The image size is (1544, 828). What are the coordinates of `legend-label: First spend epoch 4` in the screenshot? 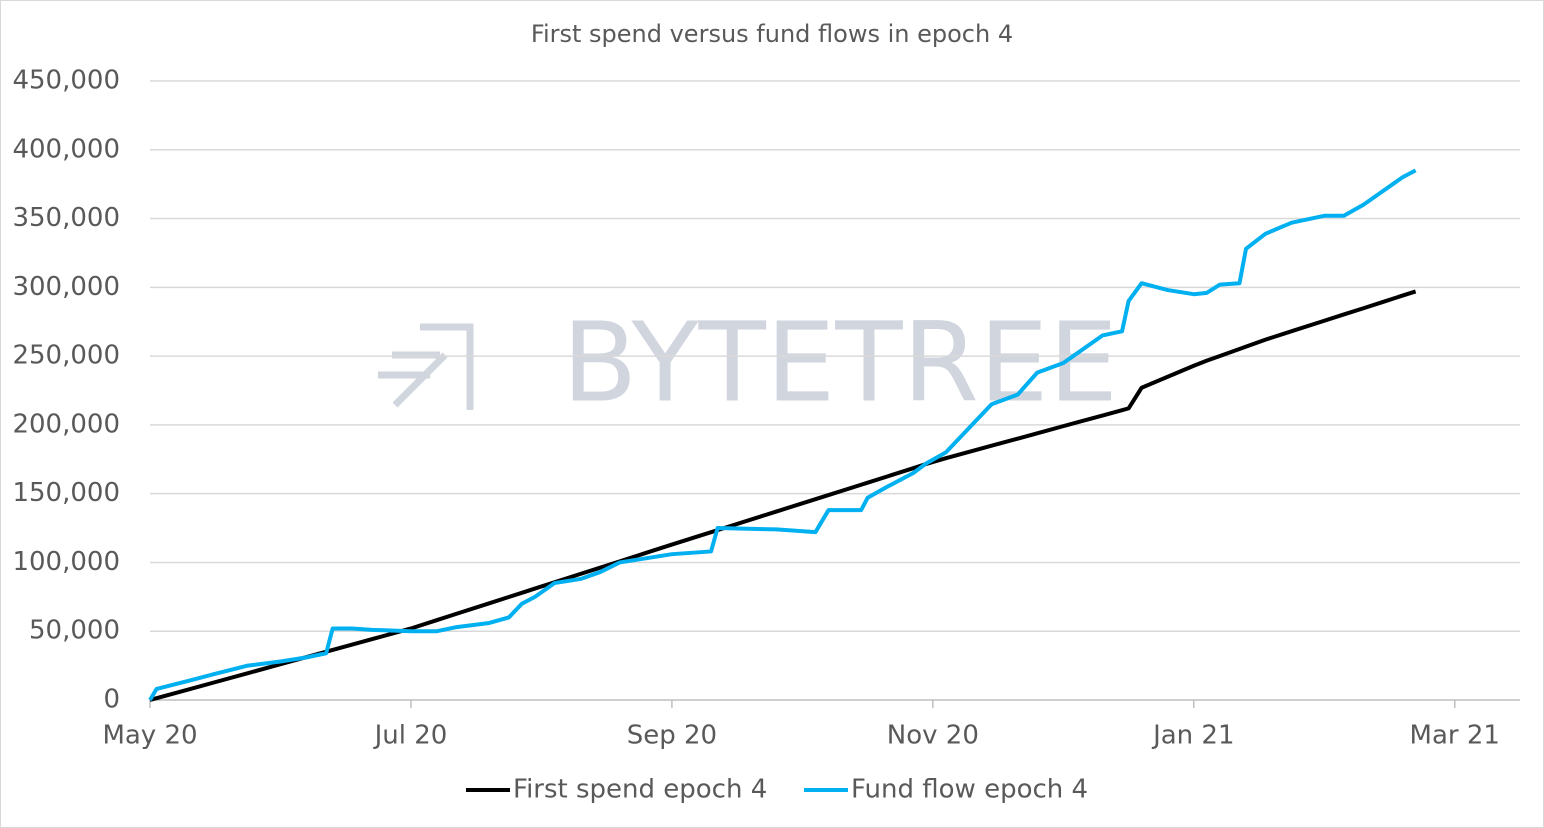 It's located at (640, 790).